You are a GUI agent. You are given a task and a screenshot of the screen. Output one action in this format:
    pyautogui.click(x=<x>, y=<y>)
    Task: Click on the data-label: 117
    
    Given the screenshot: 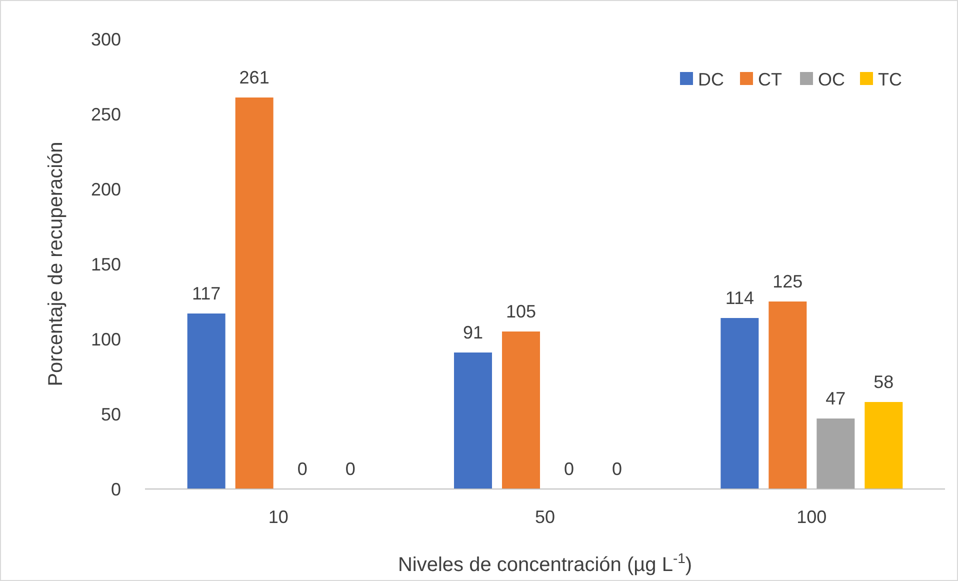 What is the action you would take?
    pyautogui.click(x=206, y=294)
    